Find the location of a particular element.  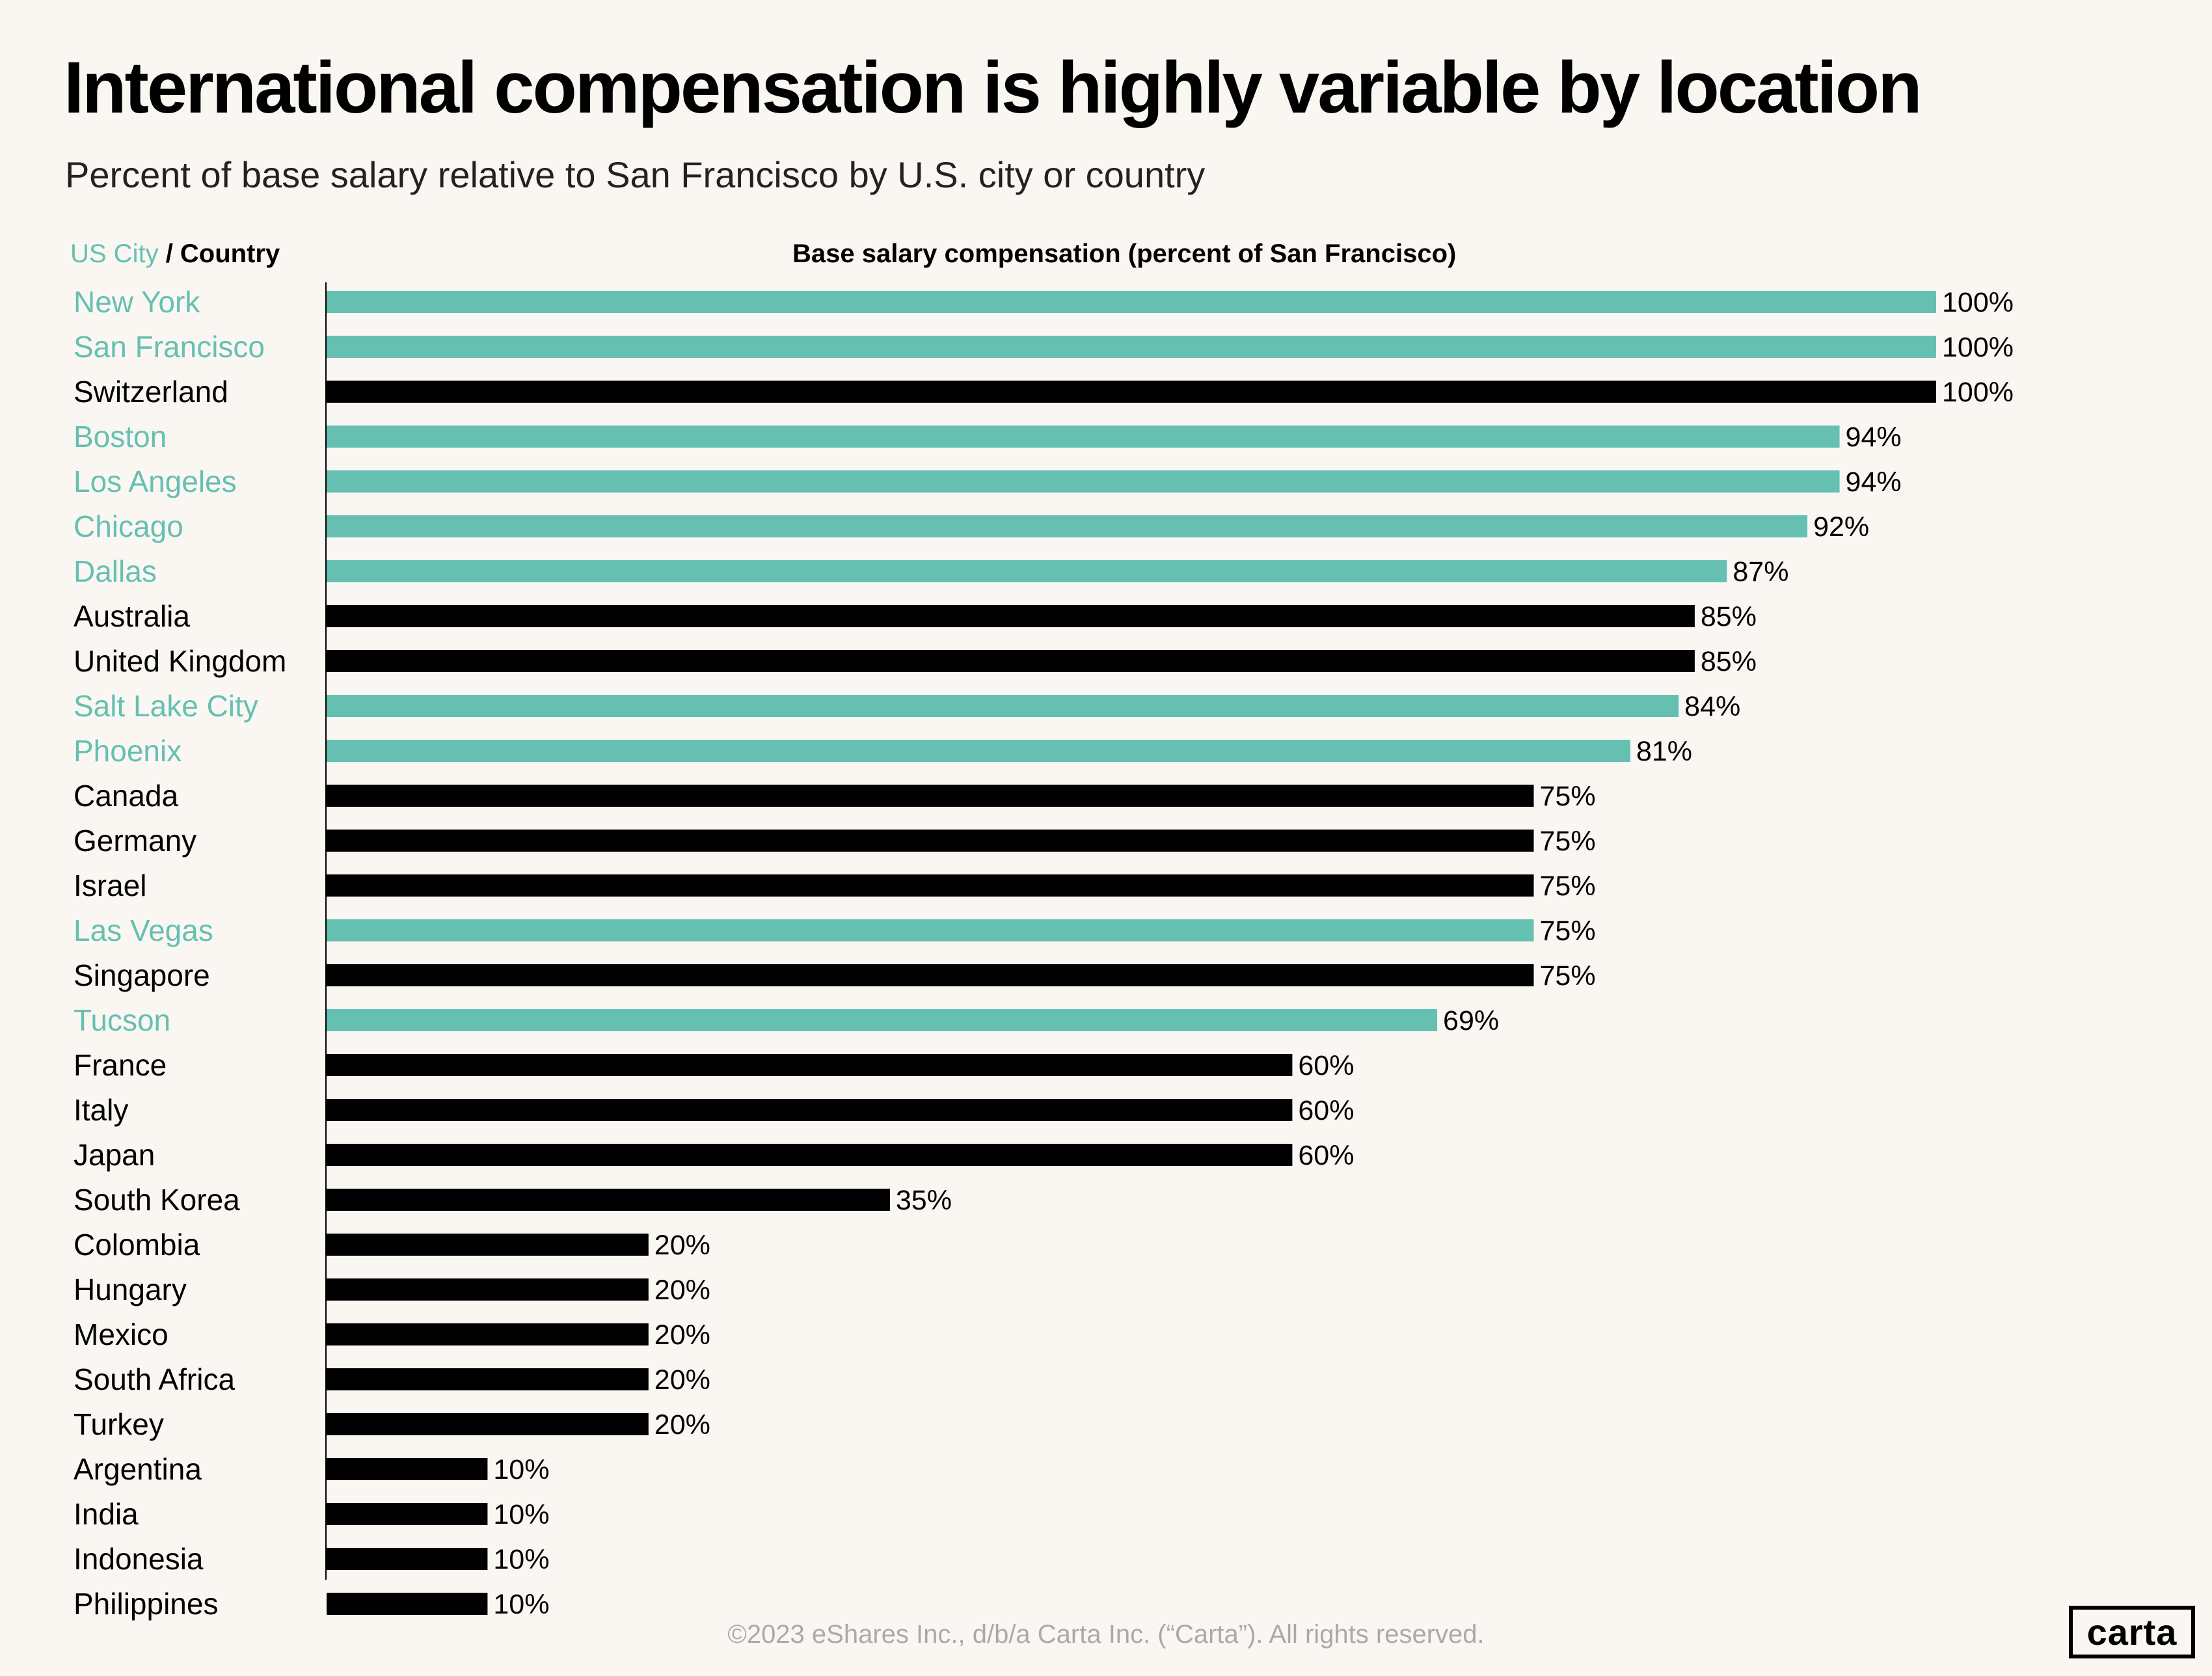

category-label: New York is located at coordinates (137, 302).